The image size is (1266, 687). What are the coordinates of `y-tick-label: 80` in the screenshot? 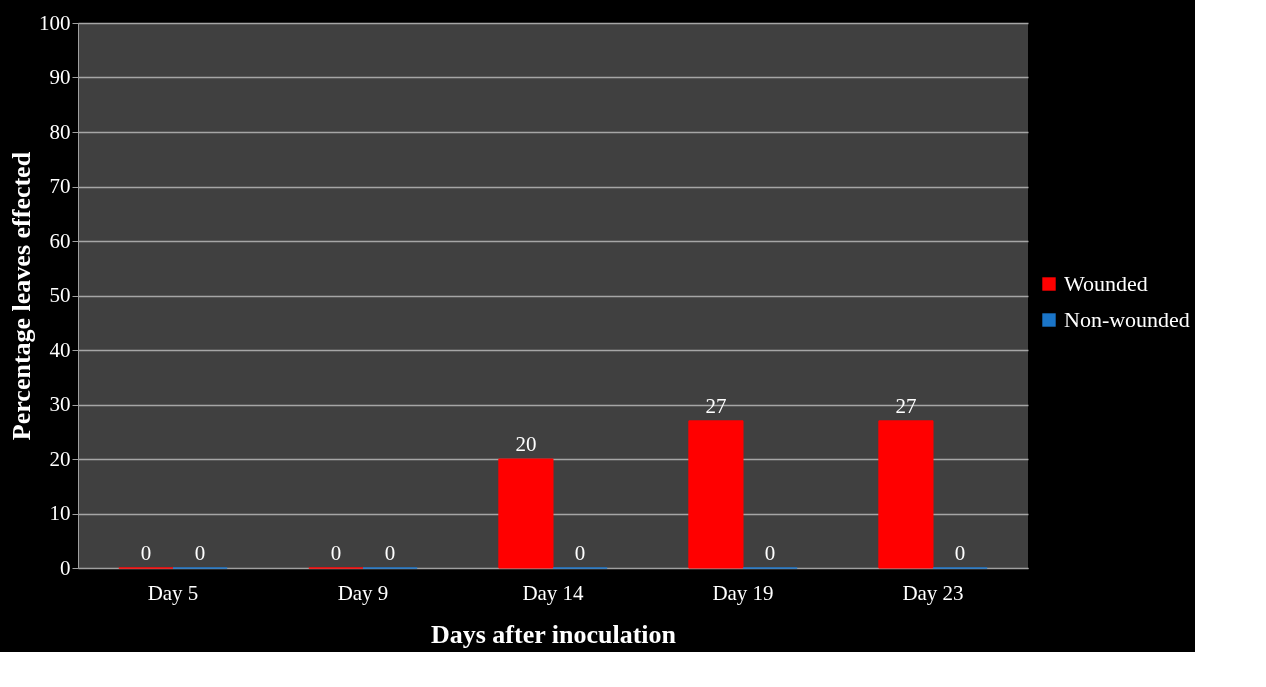 It's located at (60, 131).